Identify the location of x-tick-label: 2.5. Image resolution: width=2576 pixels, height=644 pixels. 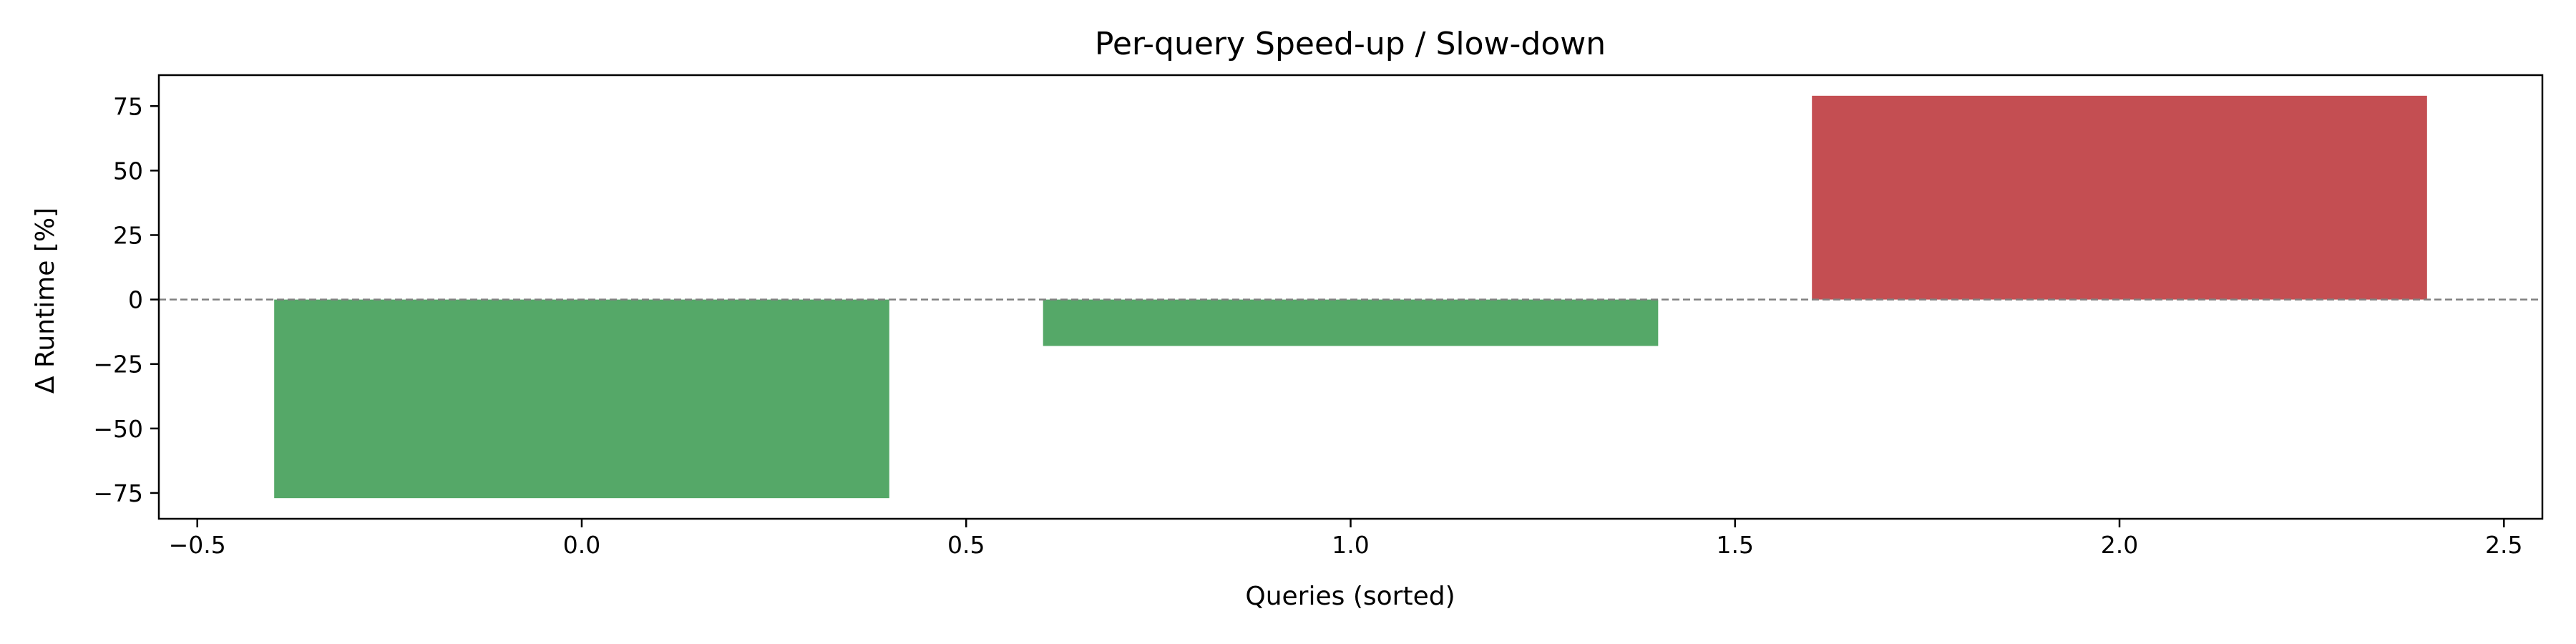
(2503, 545).